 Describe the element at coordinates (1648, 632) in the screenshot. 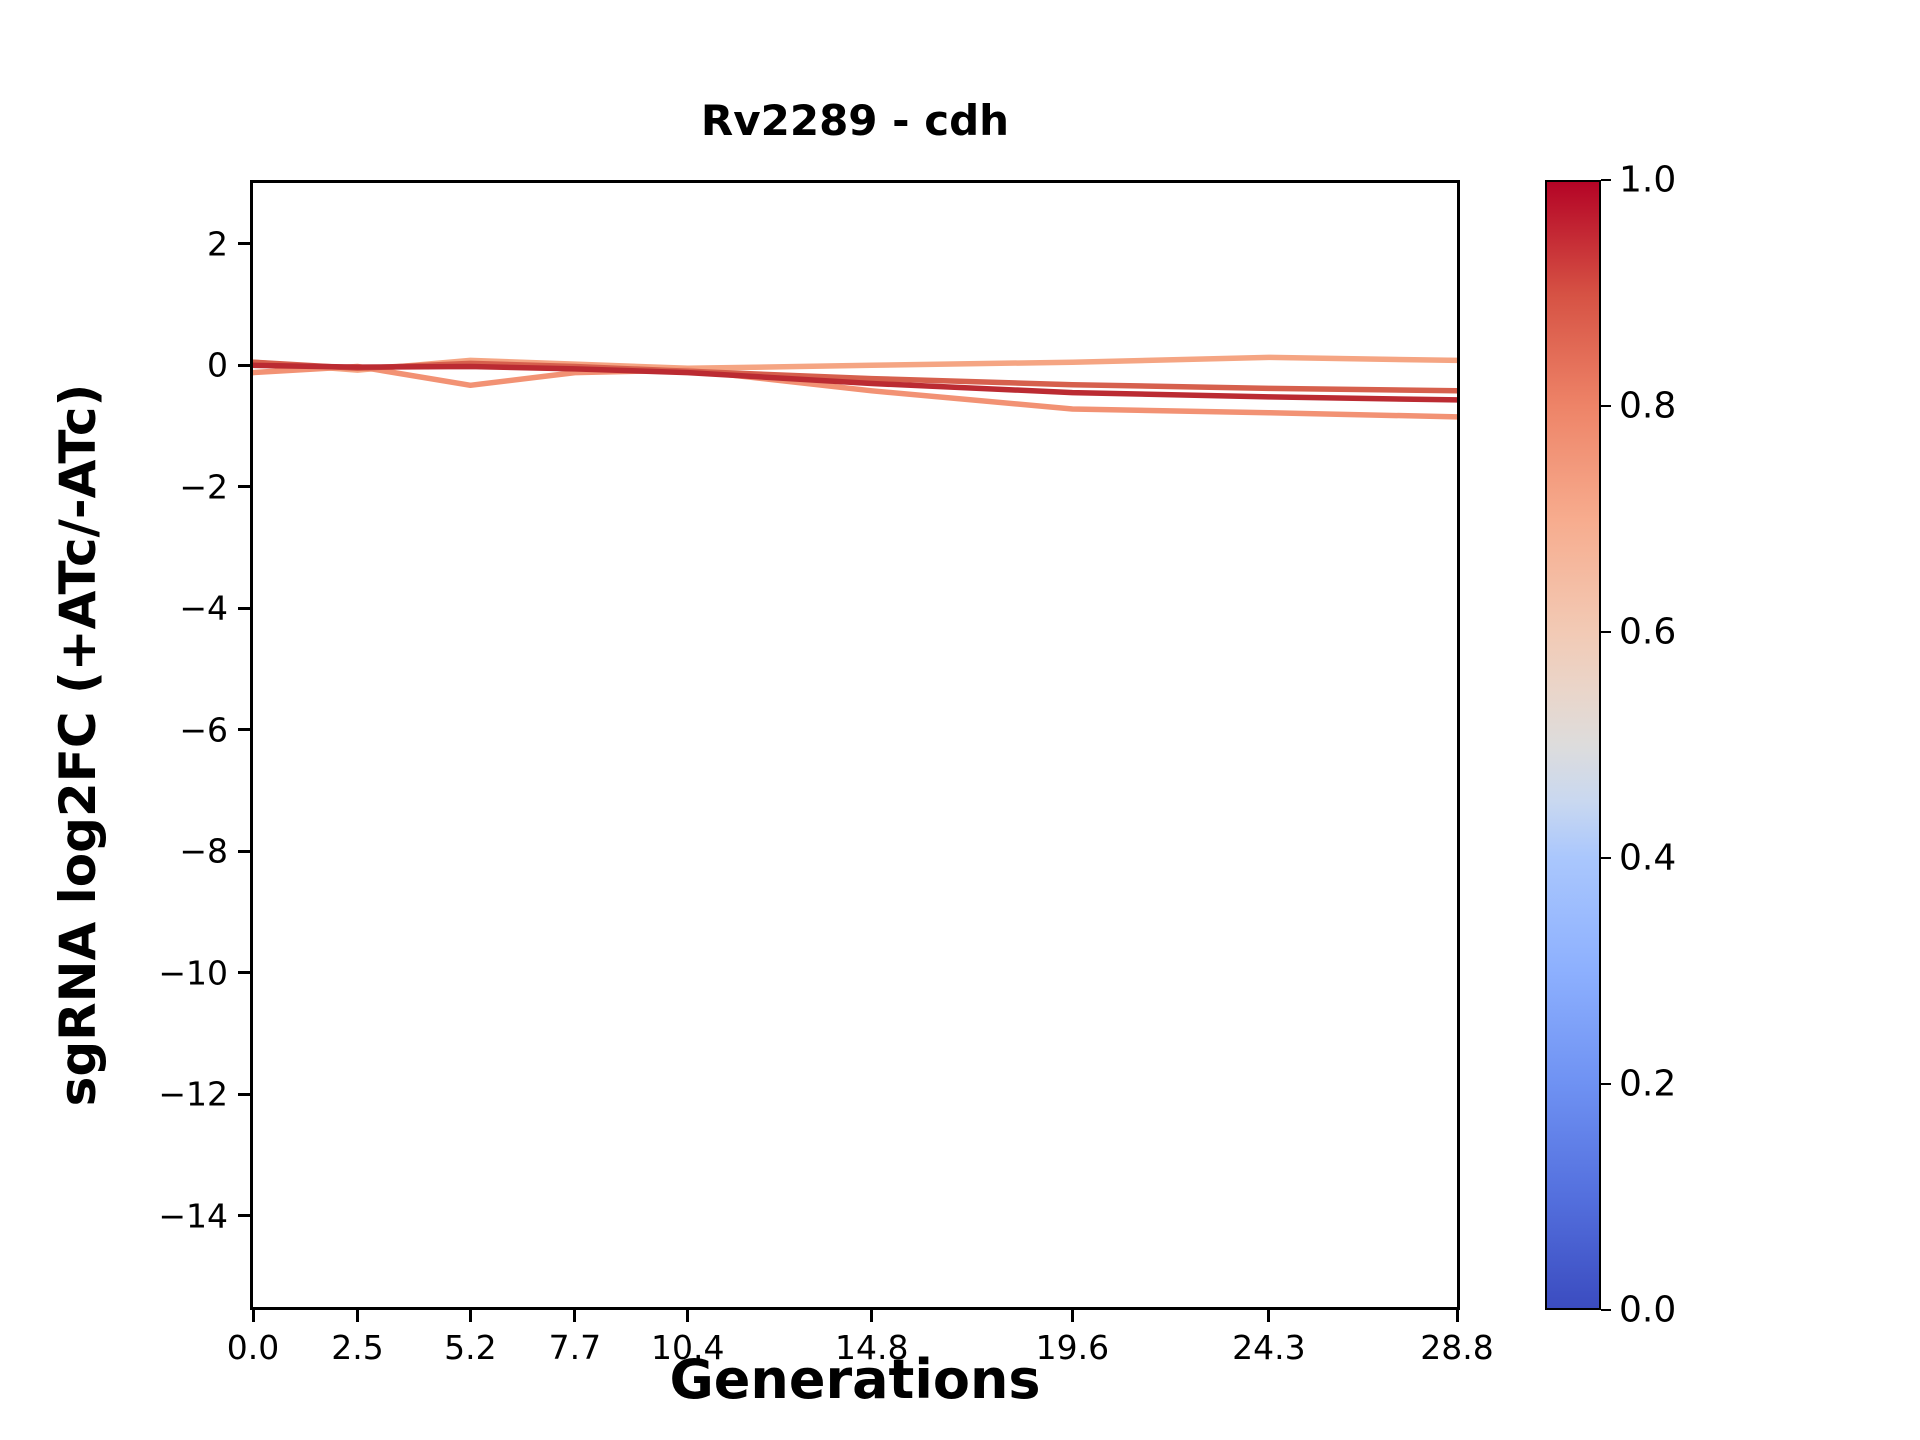

I see `colorbar-tick-label: 0.6` at that location.